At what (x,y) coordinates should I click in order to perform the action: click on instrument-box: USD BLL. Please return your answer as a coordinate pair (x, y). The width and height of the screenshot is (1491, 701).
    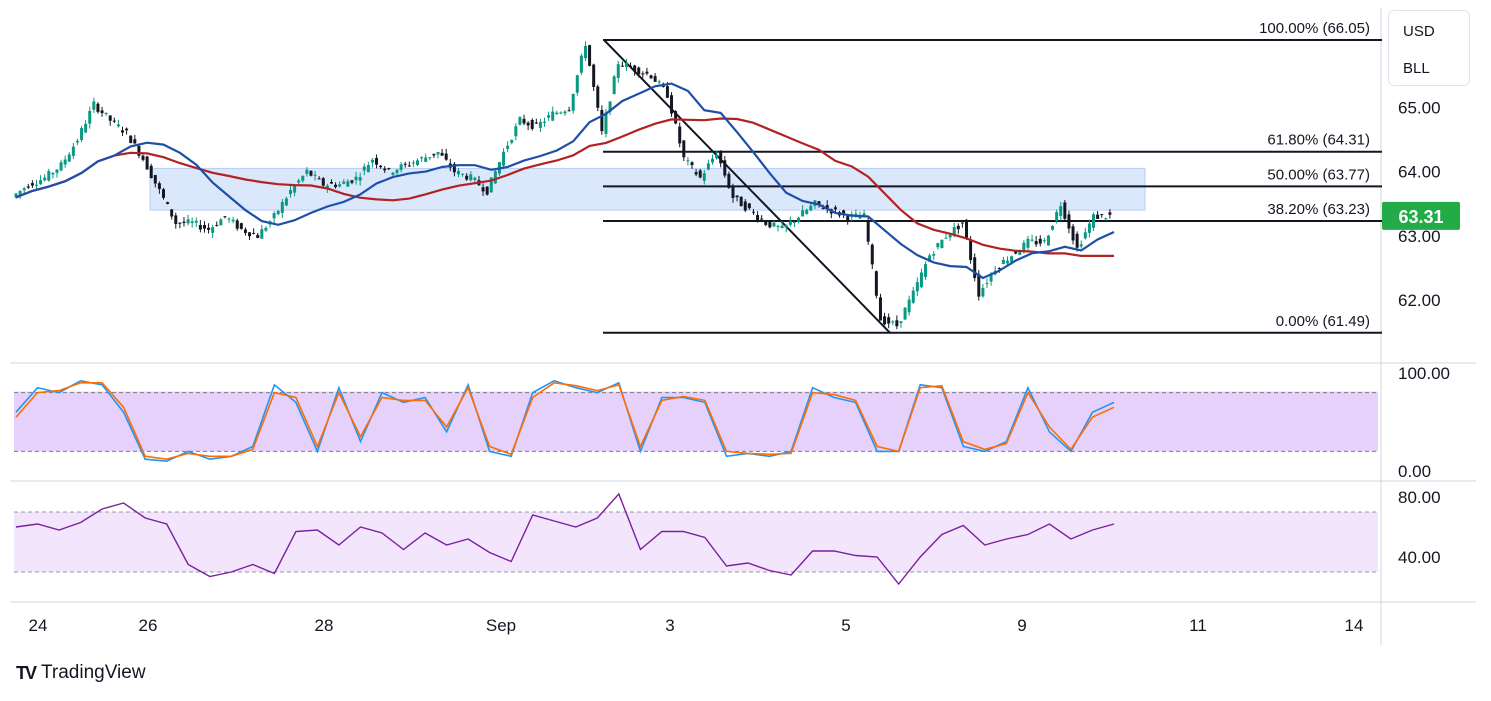
    Looking at the image, I should click on (1429, 48).